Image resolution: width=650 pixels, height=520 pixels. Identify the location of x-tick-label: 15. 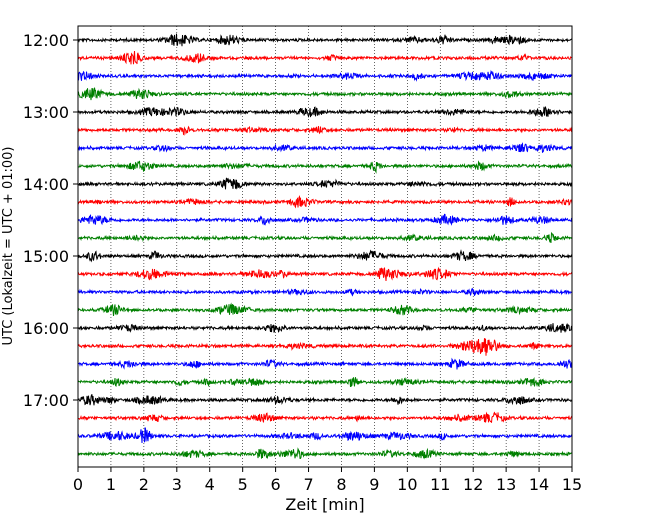
(572, 484).